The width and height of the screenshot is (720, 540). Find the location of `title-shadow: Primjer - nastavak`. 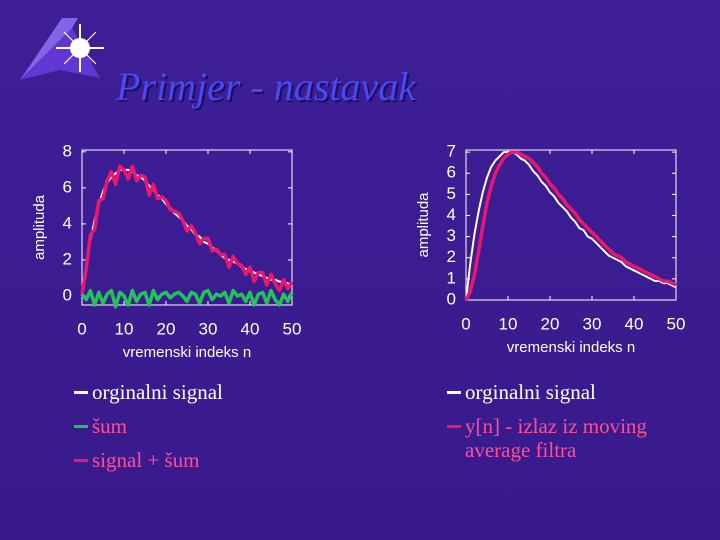

title-shadow: Primjer - nastavak is located at coordinates (268, 88).